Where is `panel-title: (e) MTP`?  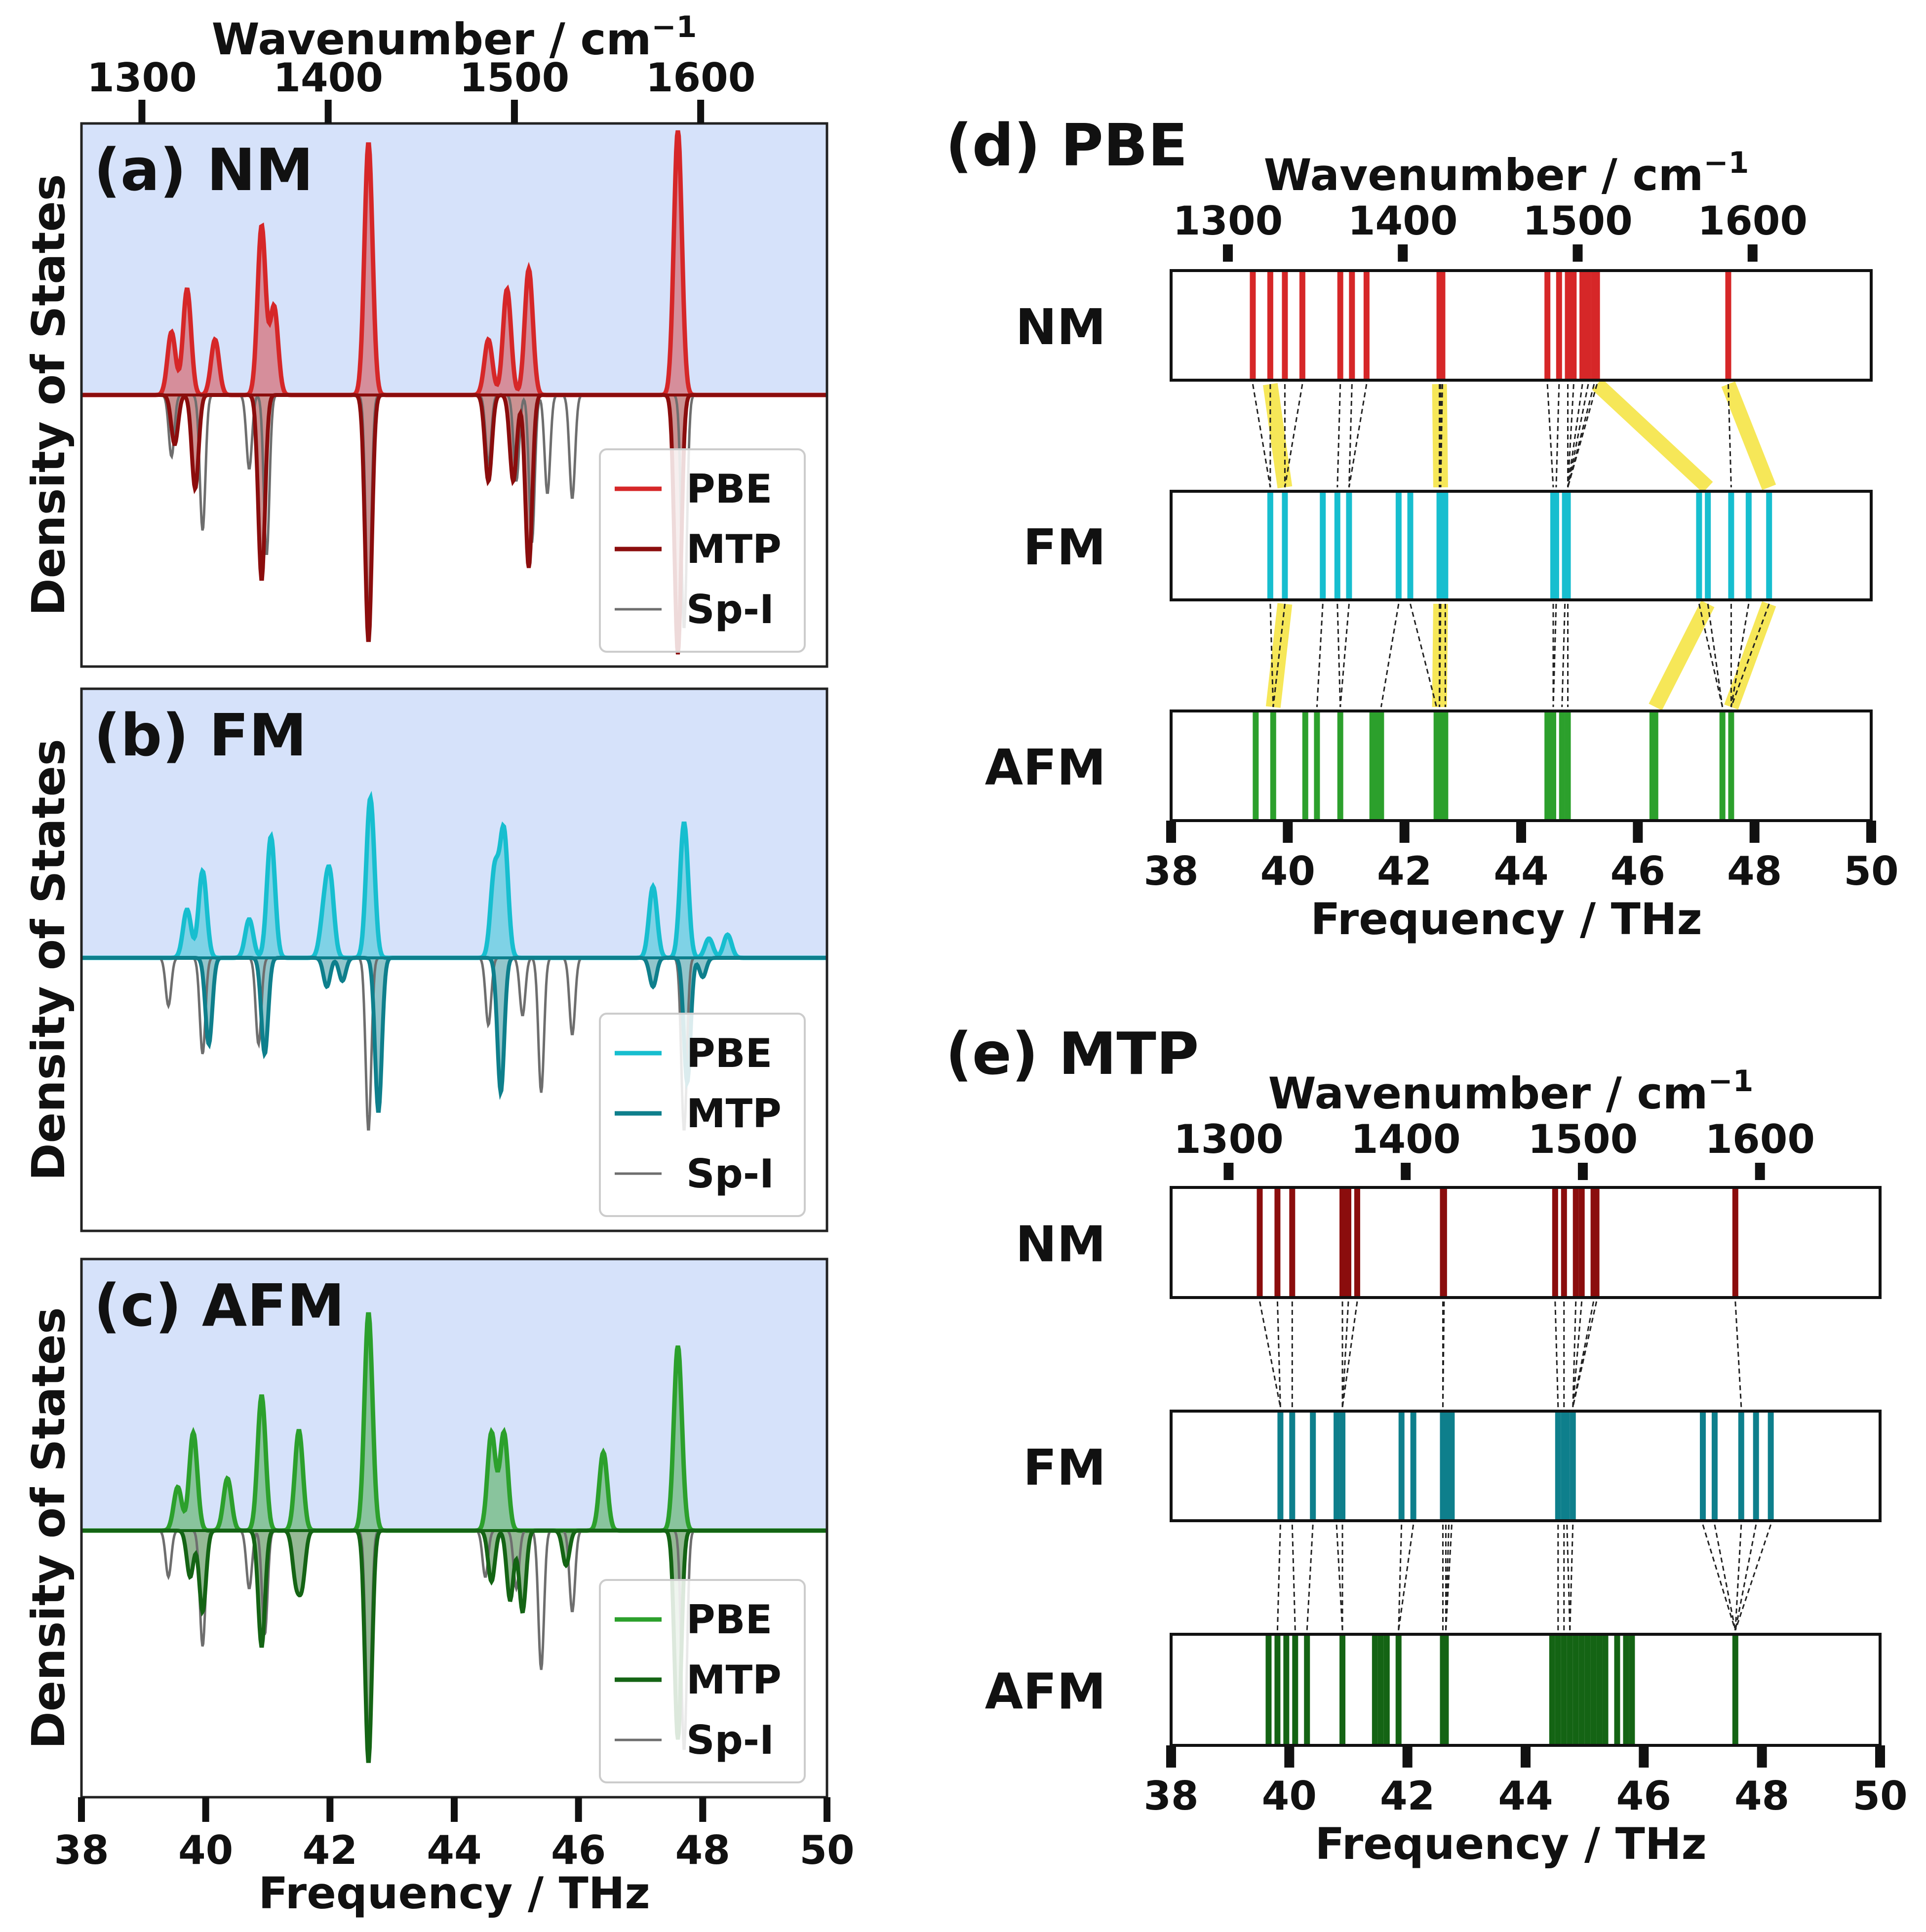 panel-title: (e) MTP is located at coordinates (1072, 1054).